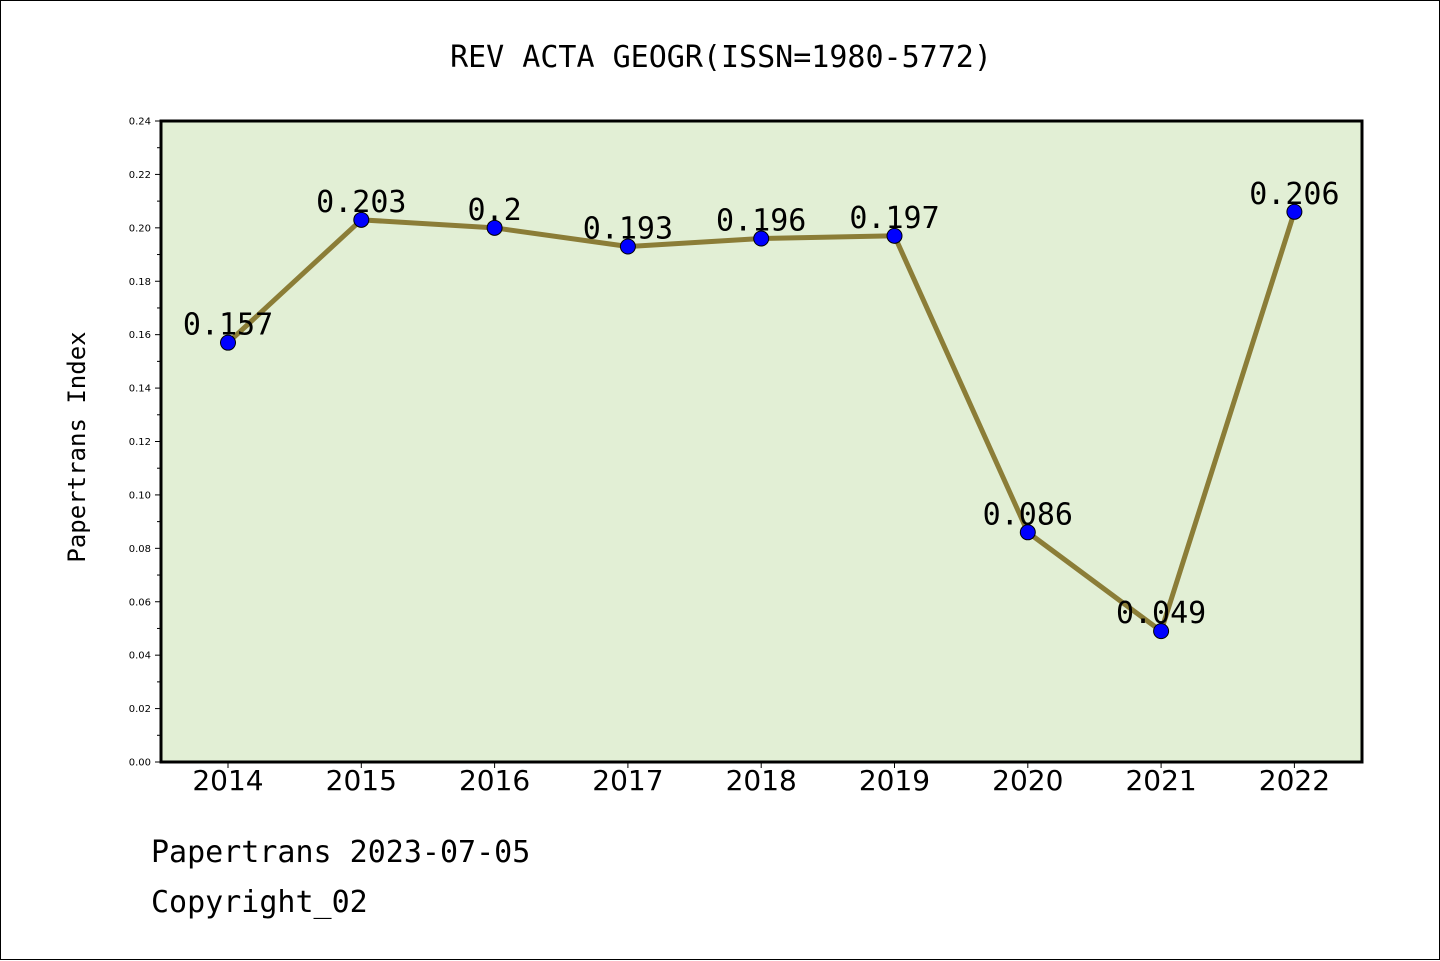 This screenshot has width=1440, height=961. I want to click on y-tick-label: 0.06, so click(140, 602).